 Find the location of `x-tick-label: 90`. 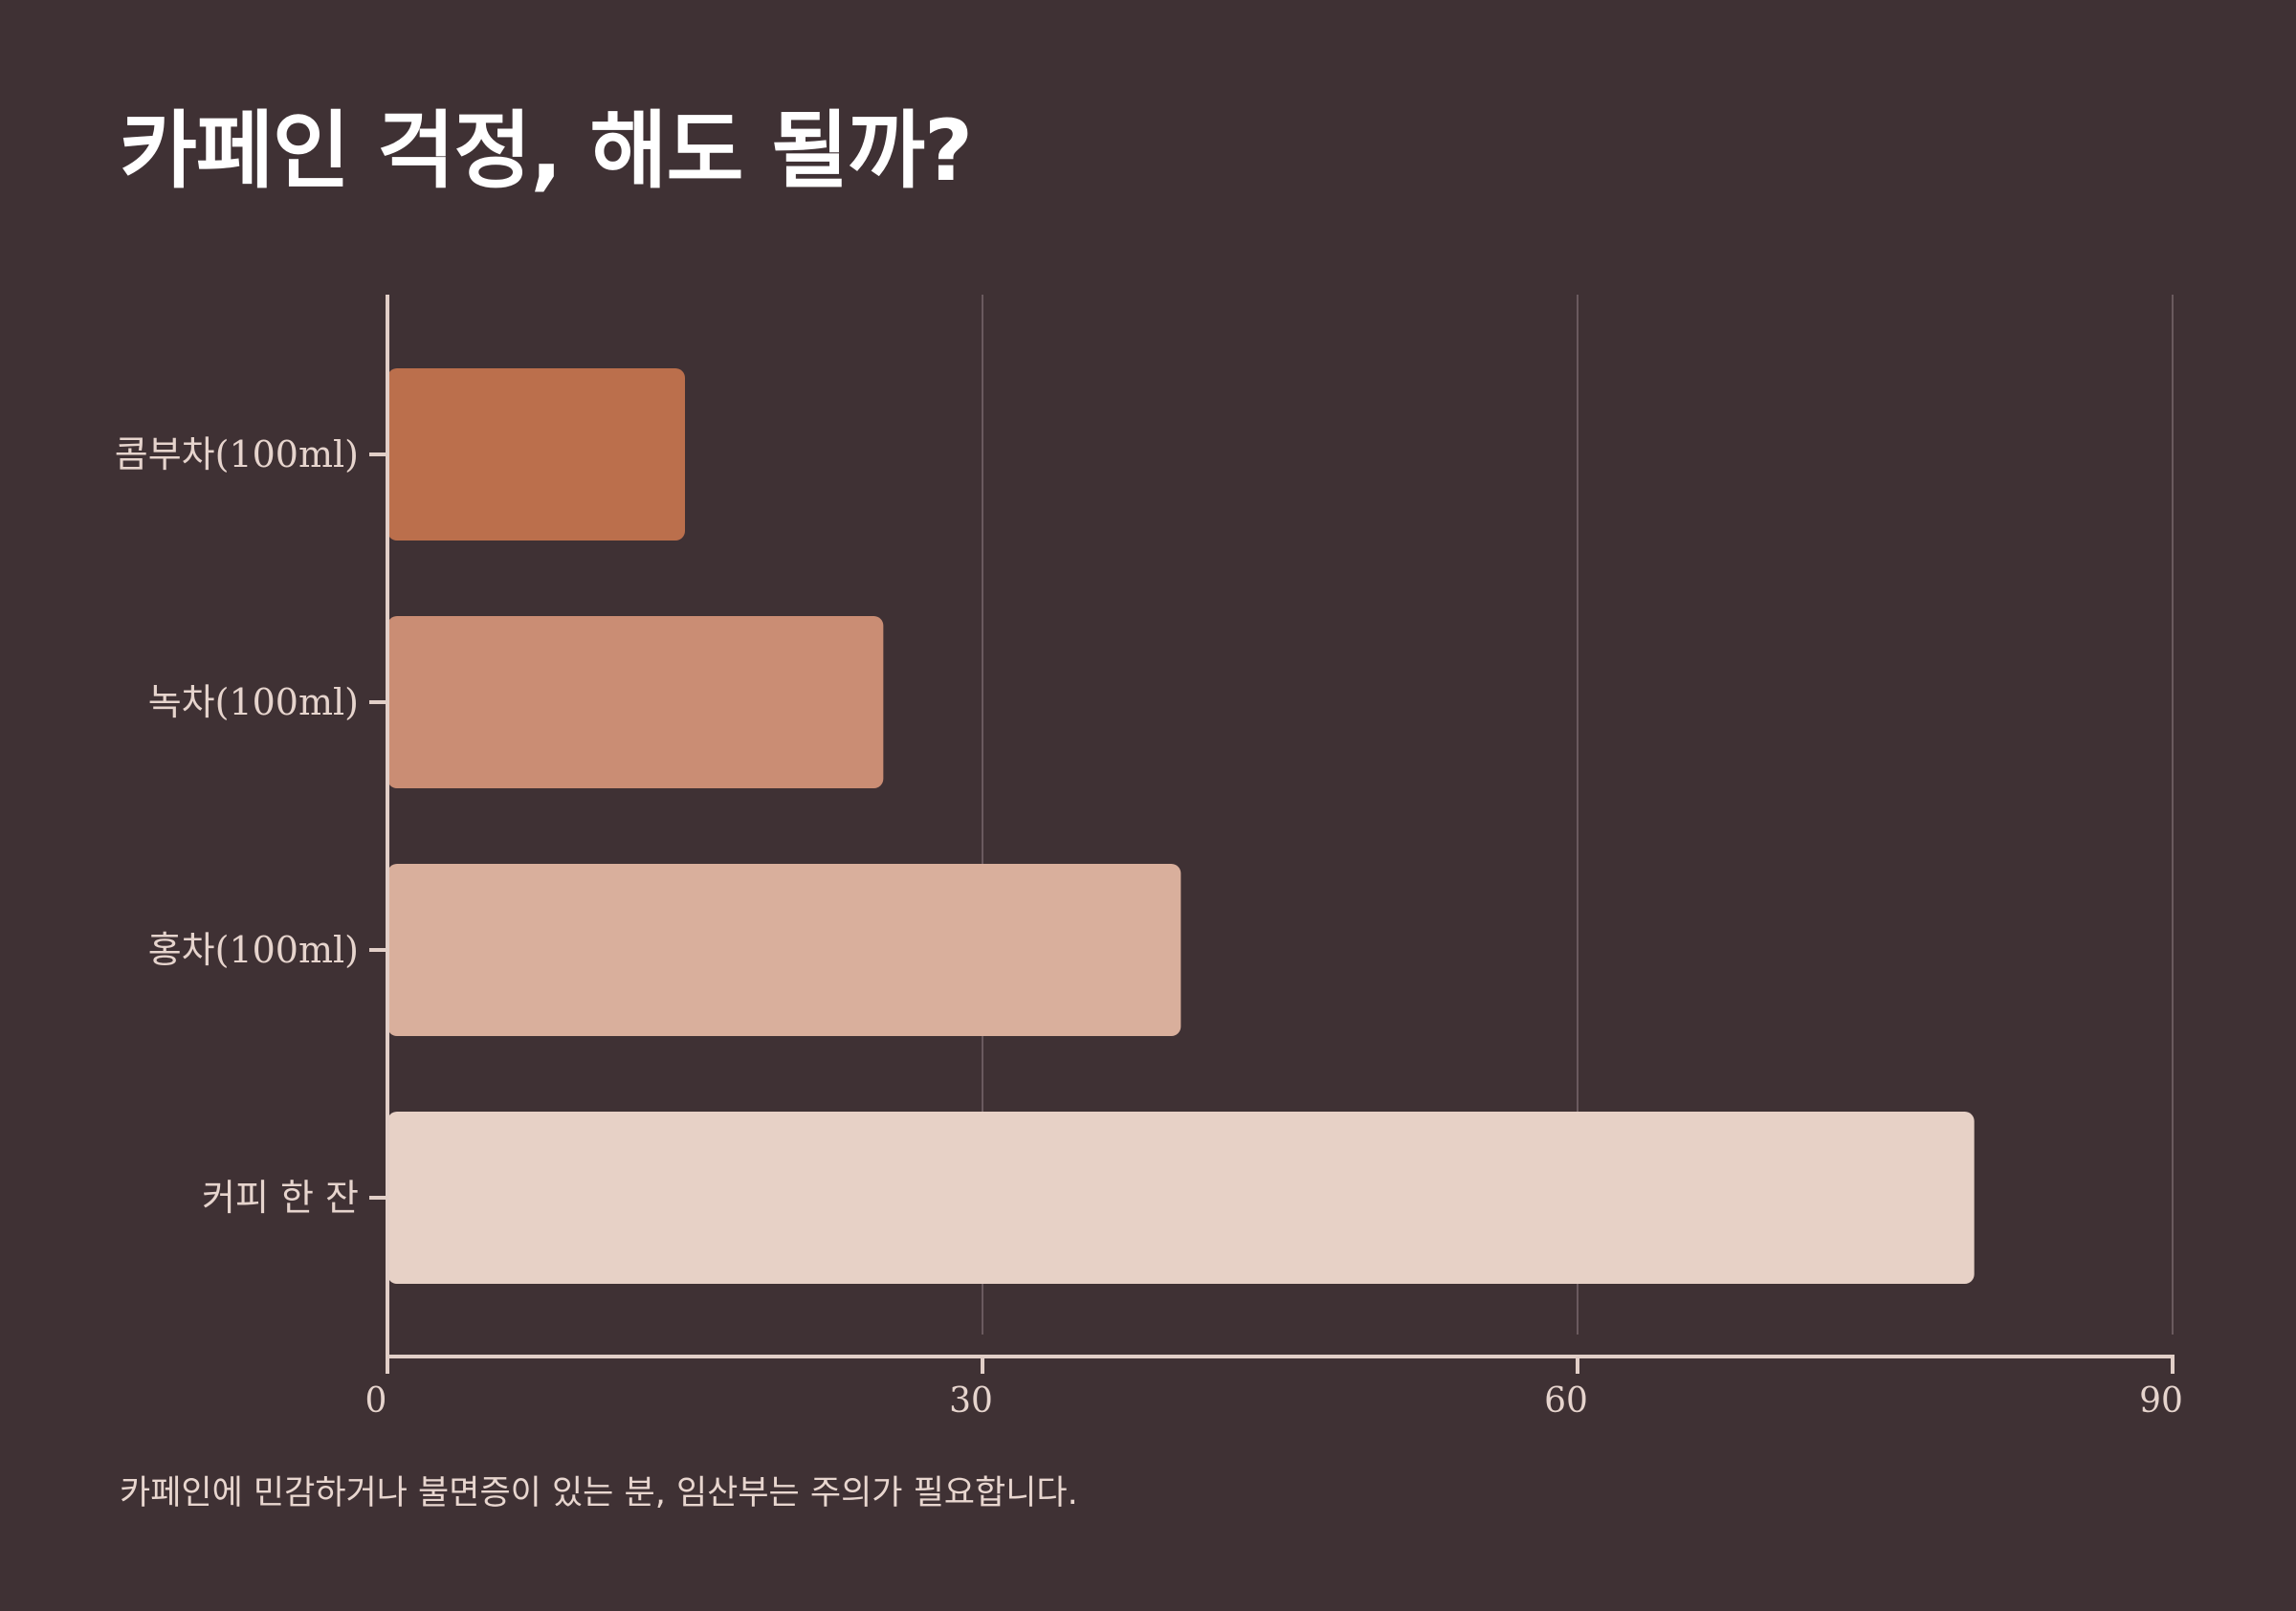

x-tick-label: 90 is located at coordinates (2161, 1401).